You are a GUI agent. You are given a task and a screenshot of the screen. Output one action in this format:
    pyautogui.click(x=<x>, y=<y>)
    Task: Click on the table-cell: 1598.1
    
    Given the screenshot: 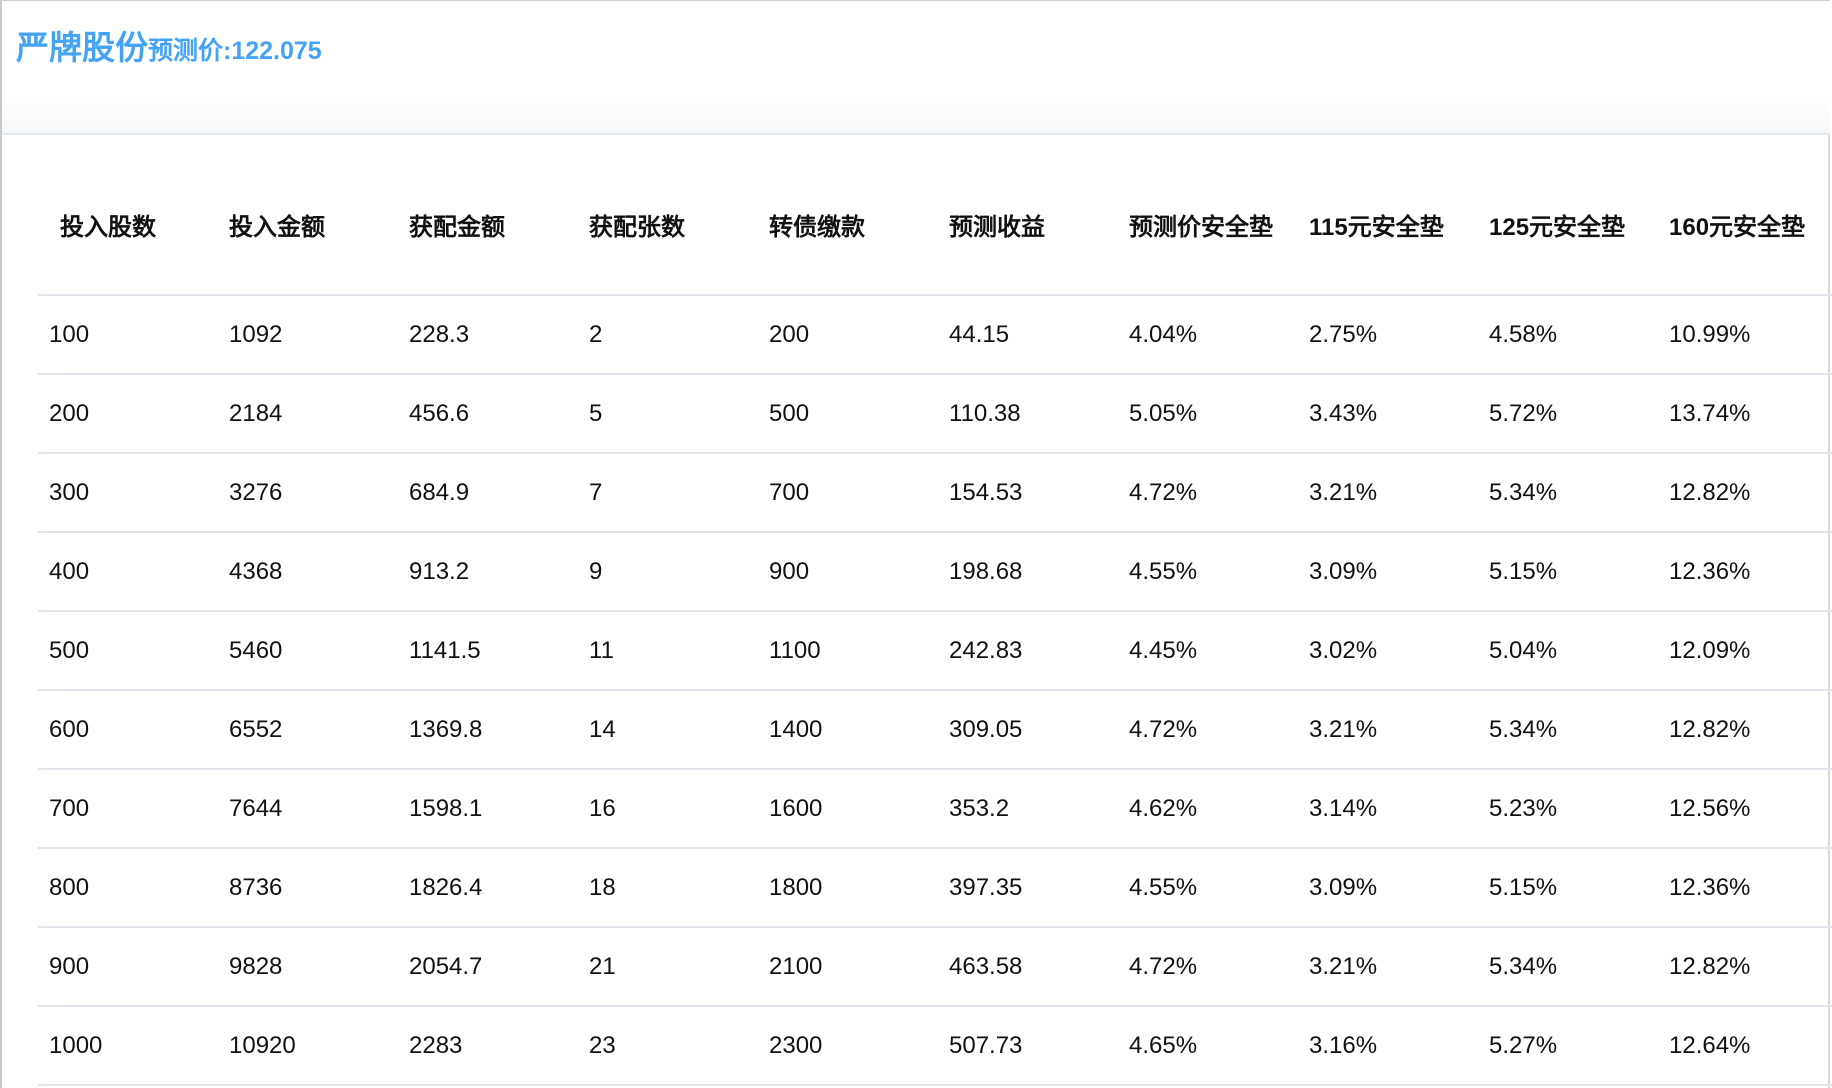 What is the action you would take?
    pyautogui.click(x=488, y=809)
    